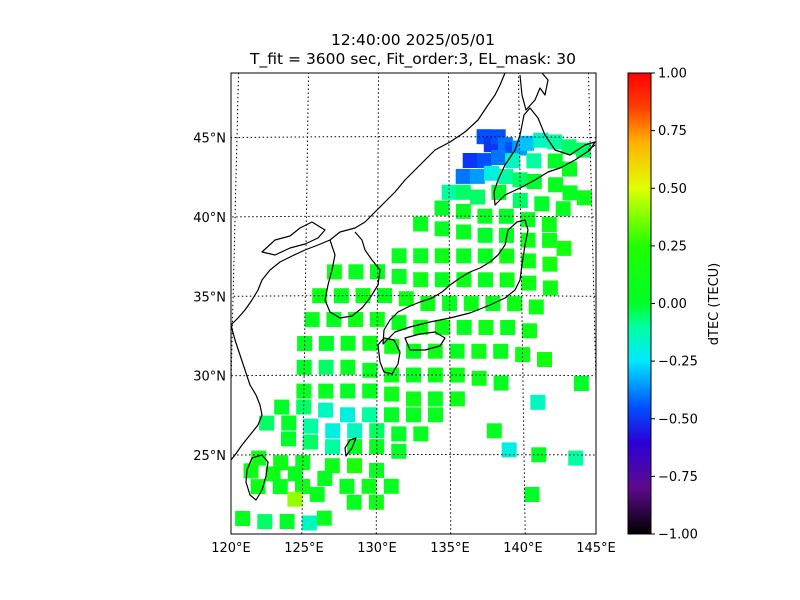  I want to click on coastline-japan-hokkaido, so click(544, 156).